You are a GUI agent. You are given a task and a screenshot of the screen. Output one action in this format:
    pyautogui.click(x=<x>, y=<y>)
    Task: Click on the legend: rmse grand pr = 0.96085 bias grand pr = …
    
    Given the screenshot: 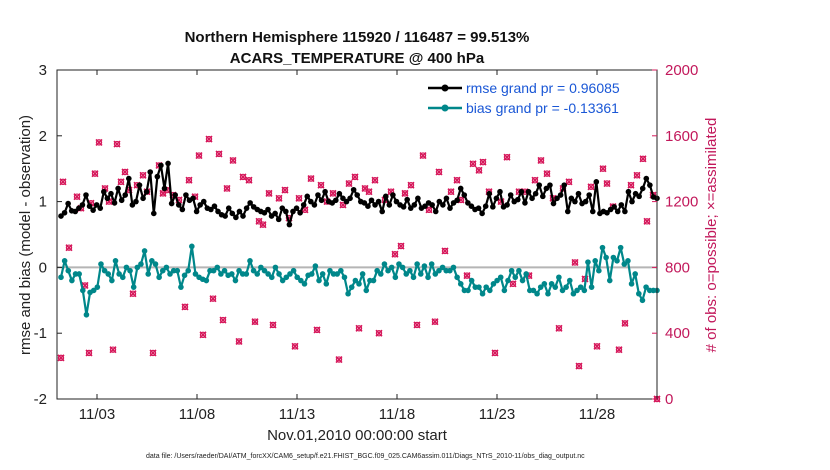 What is the action you would take?
    pyautogui.click(x=540, y=98)
    